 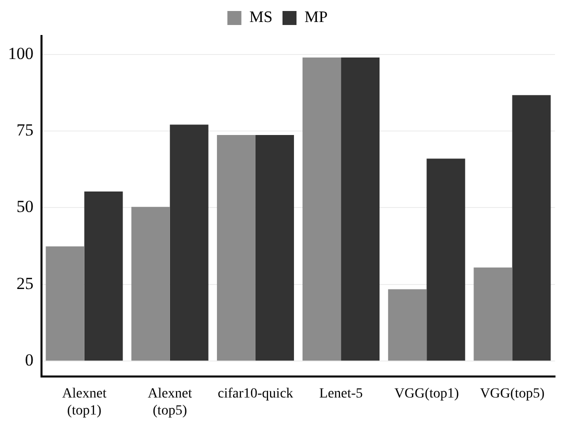 What do you see at coordinates (21, 53) in the screenshot?
I see `y-tick-label: 100` at bounding box center [21, 53].